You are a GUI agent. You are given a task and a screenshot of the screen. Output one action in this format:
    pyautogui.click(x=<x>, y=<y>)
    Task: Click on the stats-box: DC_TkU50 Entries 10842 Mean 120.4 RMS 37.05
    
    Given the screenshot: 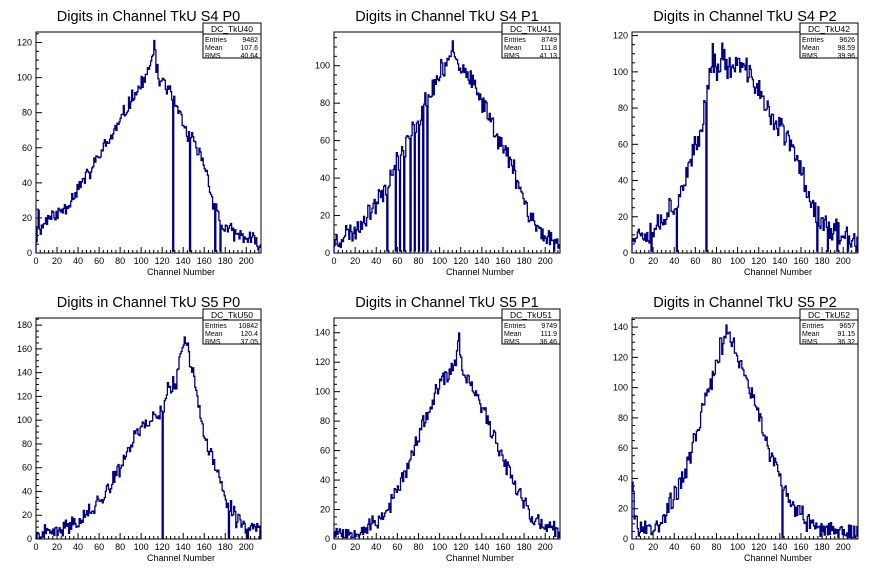 What is the action you would take?
    pyautogui.click(x=232, y=327)
    